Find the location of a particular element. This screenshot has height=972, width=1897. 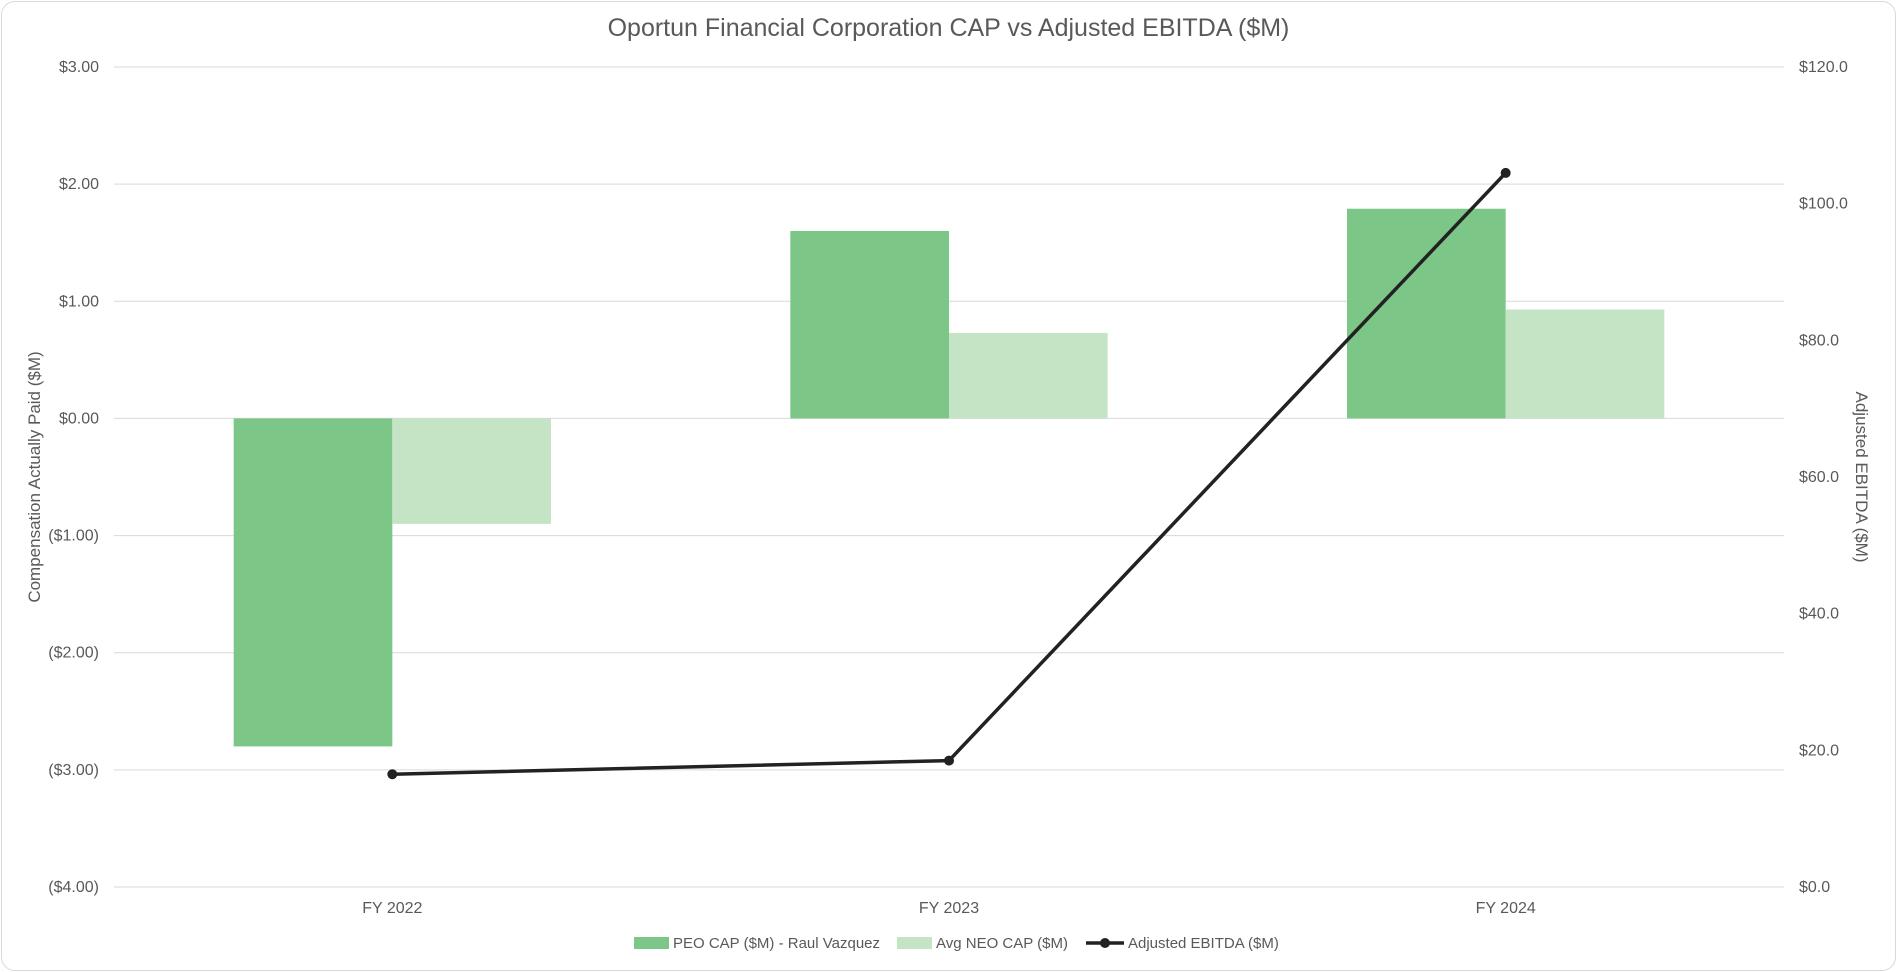

left-tick-label: ($3.00) is located at coordinates (73, 770).